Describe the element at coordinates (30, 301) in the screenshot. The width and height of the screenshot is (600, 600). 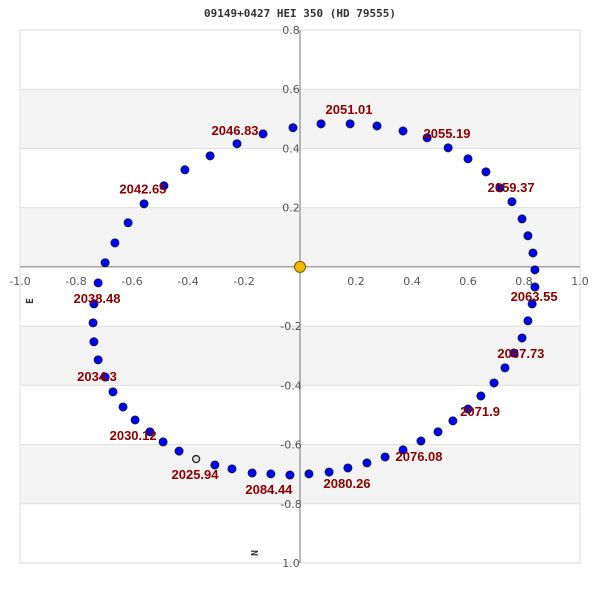
I see `east-label: E` at that location.